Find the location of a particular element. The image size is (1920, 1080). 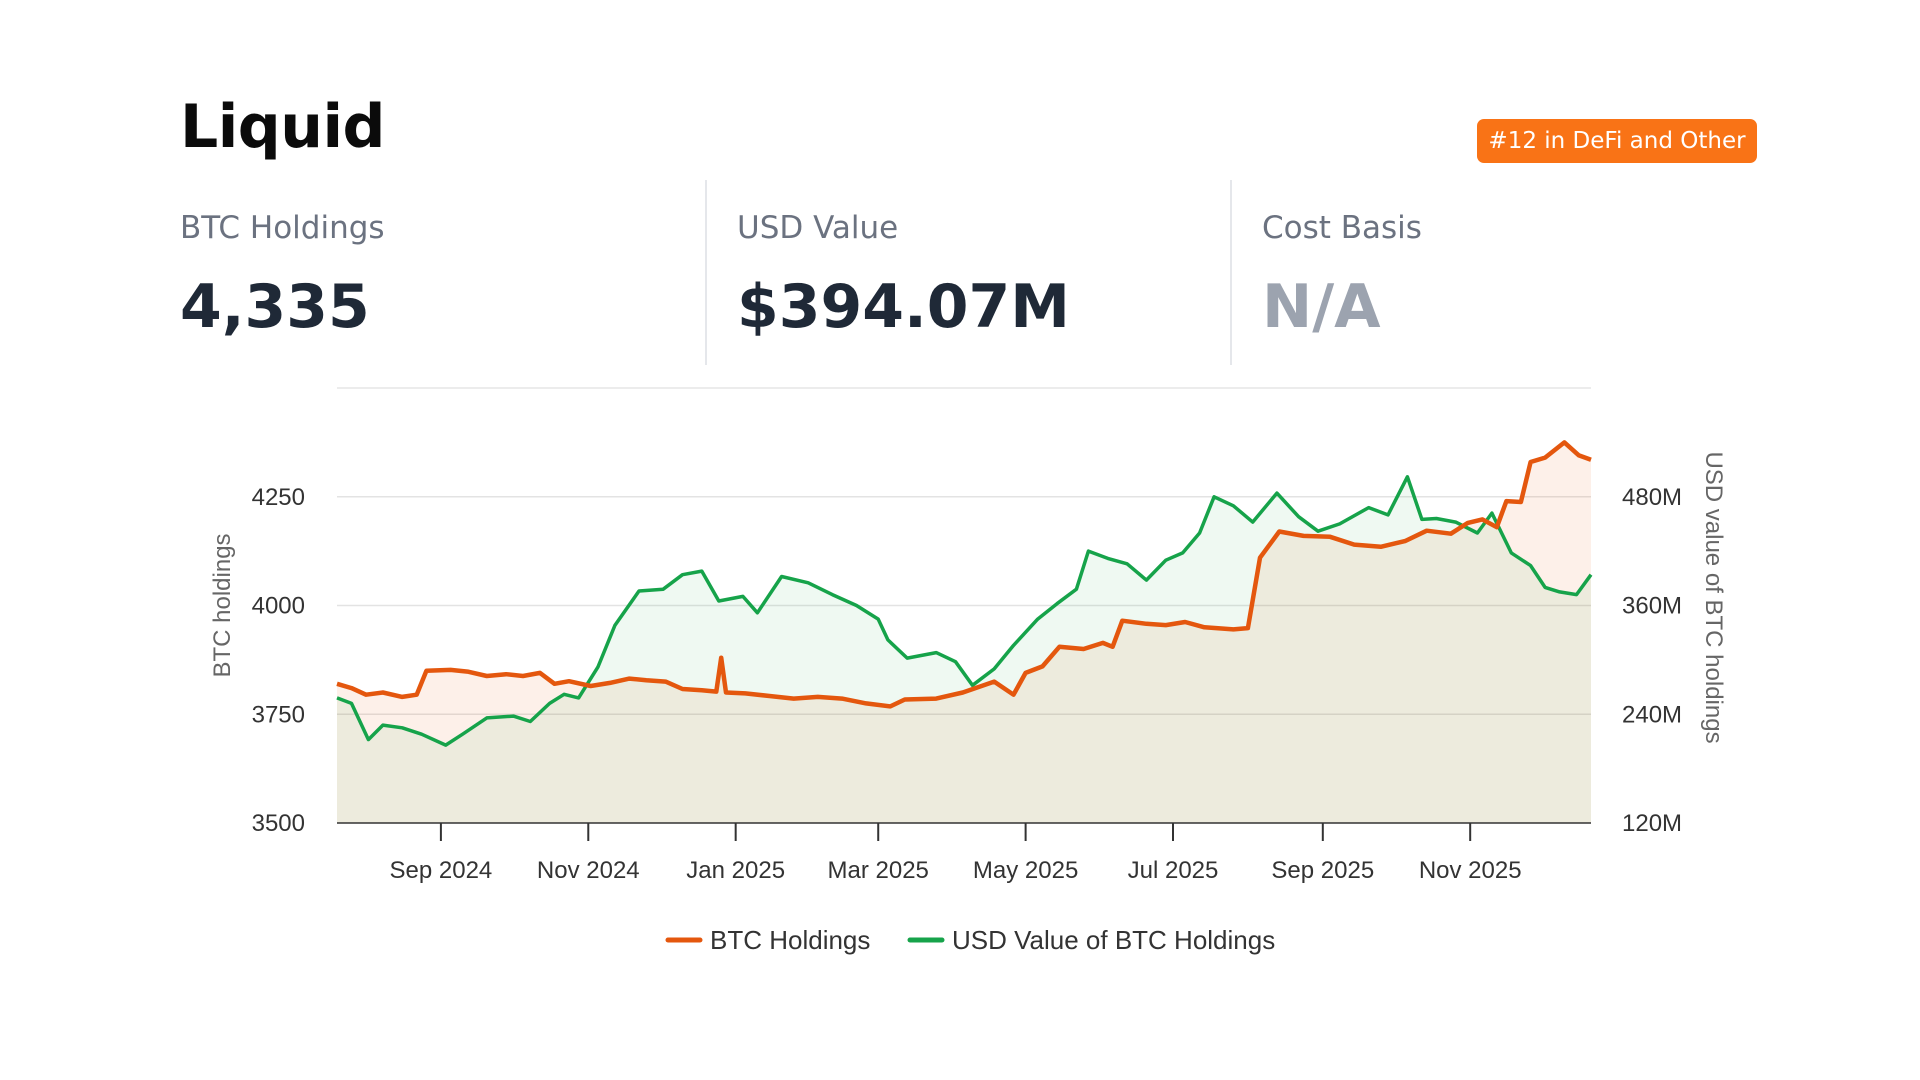

x-tick-label: Jan 2025 is located at coordinates (735, 870).